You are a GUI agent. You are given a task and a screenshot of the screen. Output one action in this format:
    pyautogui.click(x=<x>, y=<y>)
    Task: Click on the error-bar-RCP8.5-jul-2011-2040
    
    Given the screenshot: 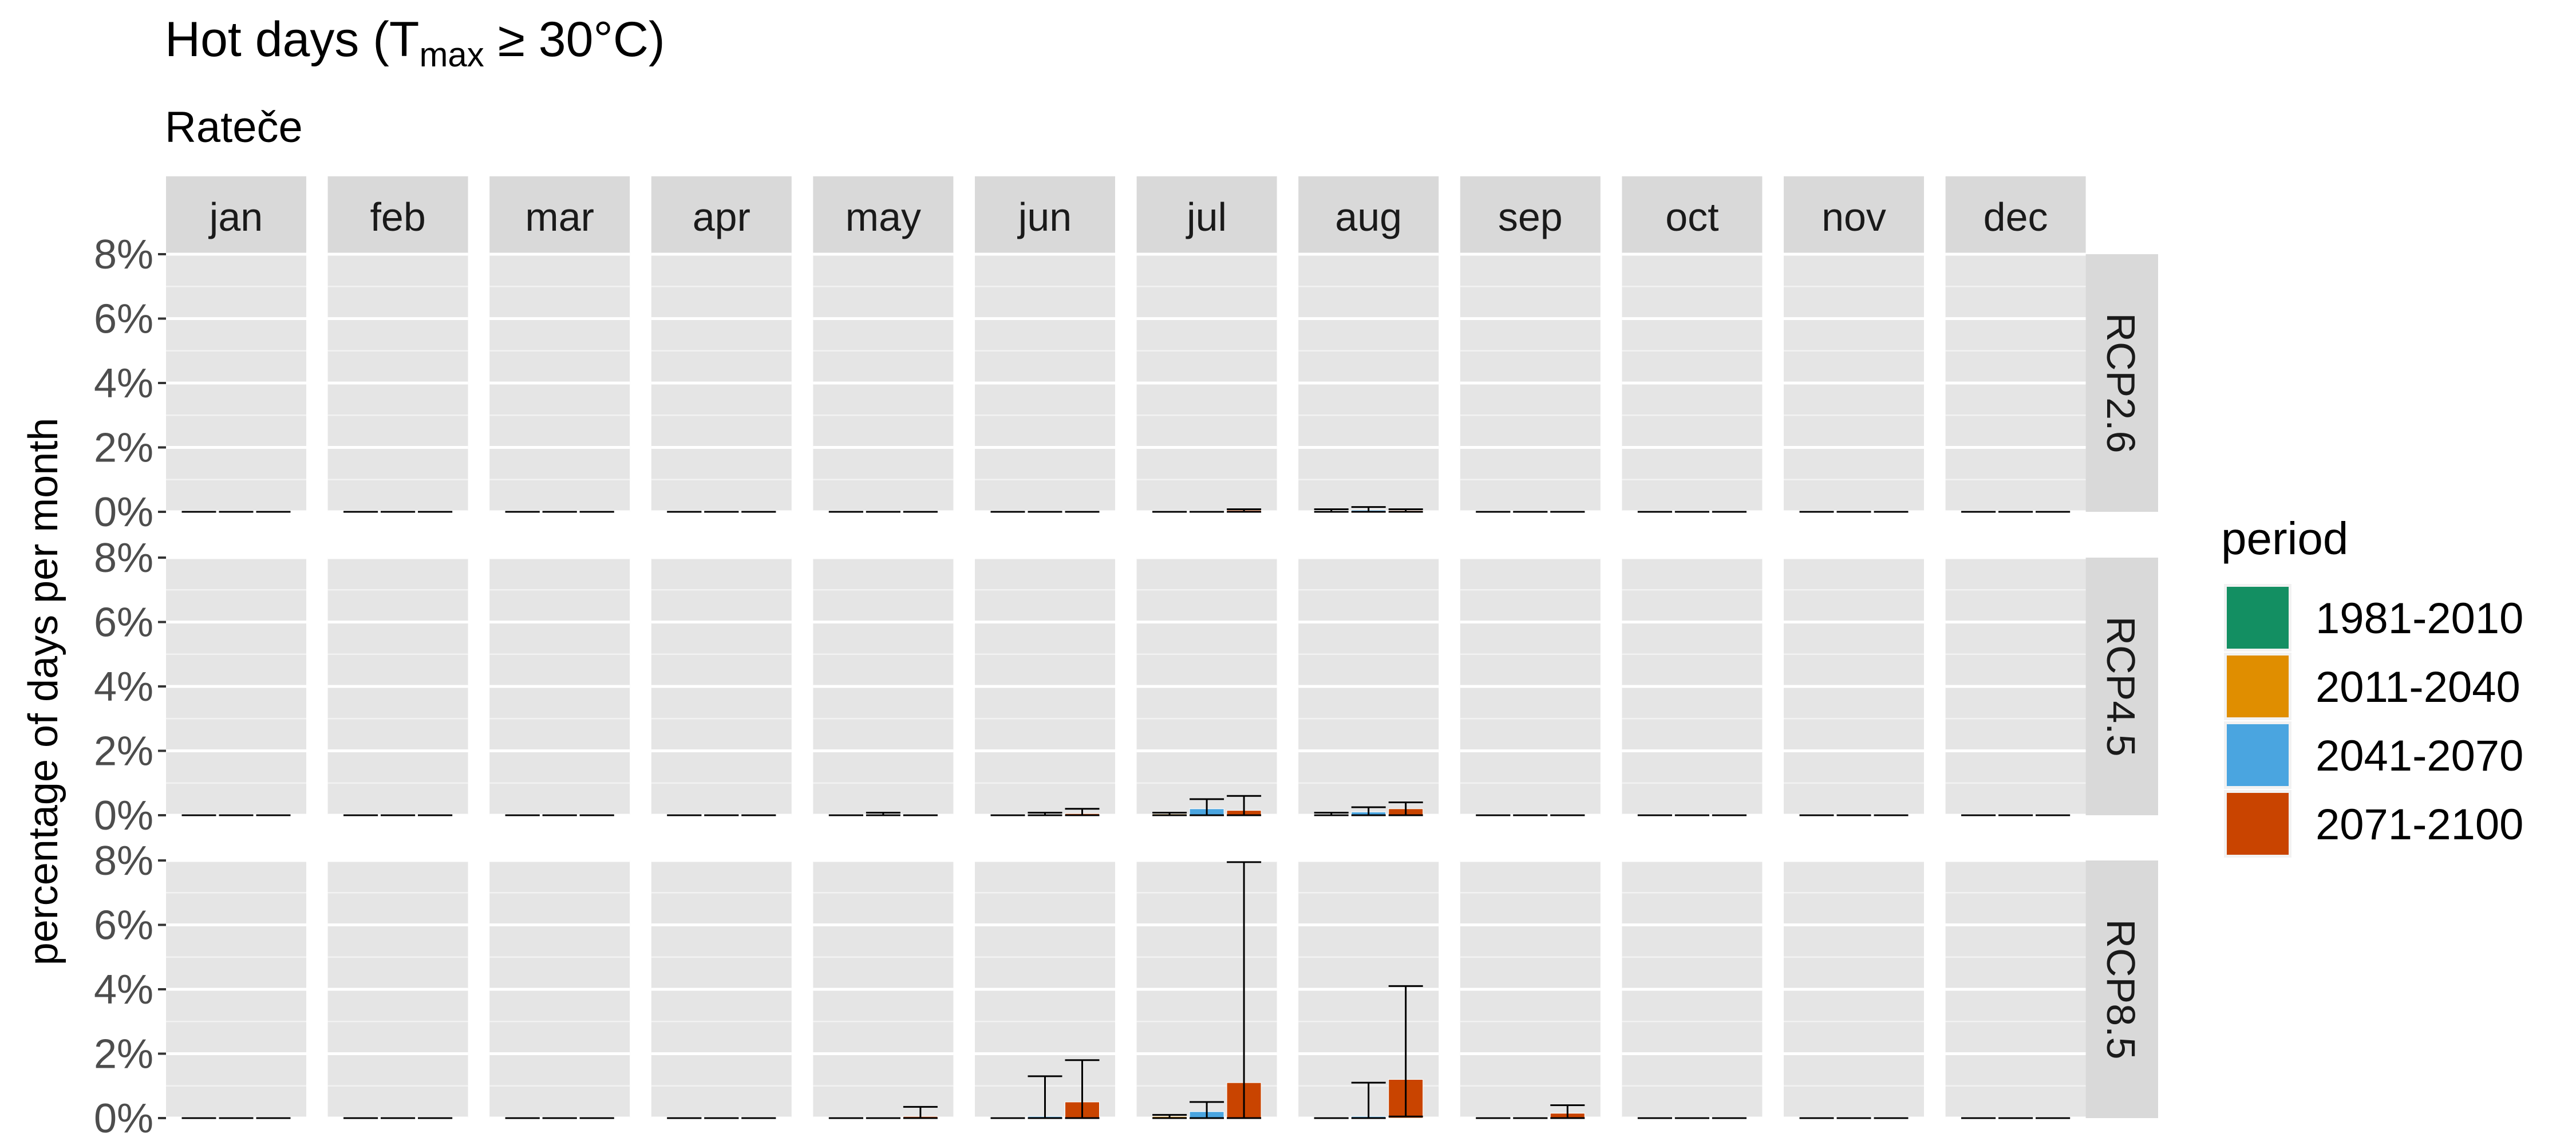 What is the action you would take?
    pyautogui.click(x=1169, y=1116)
    